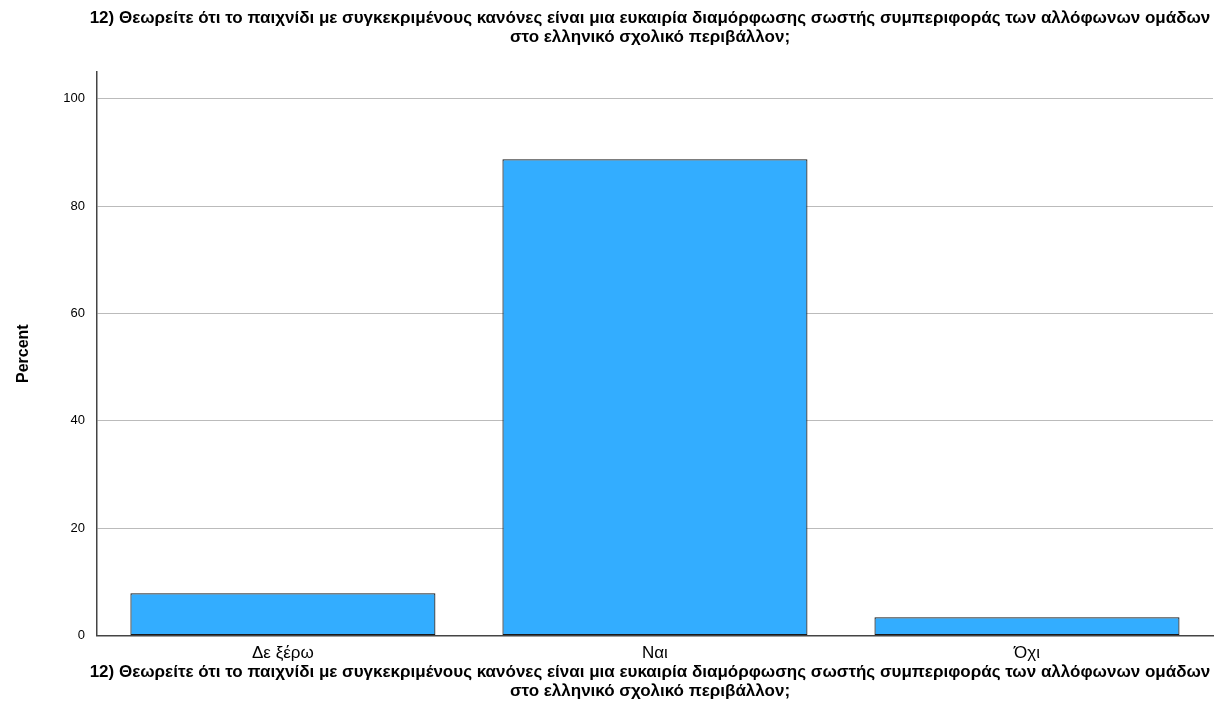 This screenshot has height=713, width=1221. What do you see at coordinates (81, 635) in the screenshot?
I see `y-tick-label: 0` at bounding box center [81, 635].